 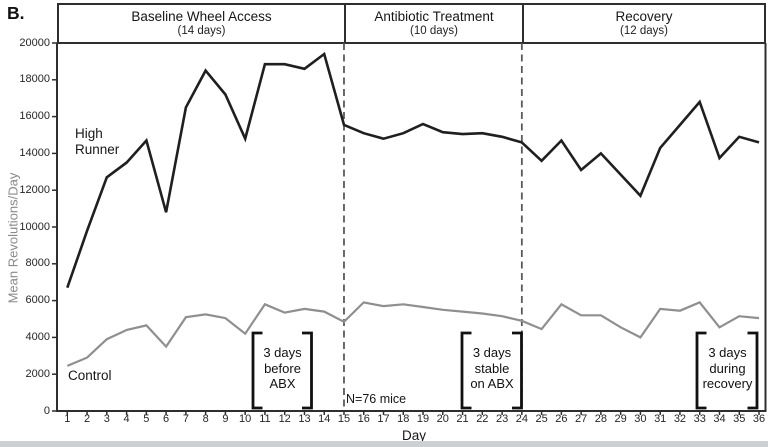 I want to click on x-tick-label: 1, so click(x=67, y=419).